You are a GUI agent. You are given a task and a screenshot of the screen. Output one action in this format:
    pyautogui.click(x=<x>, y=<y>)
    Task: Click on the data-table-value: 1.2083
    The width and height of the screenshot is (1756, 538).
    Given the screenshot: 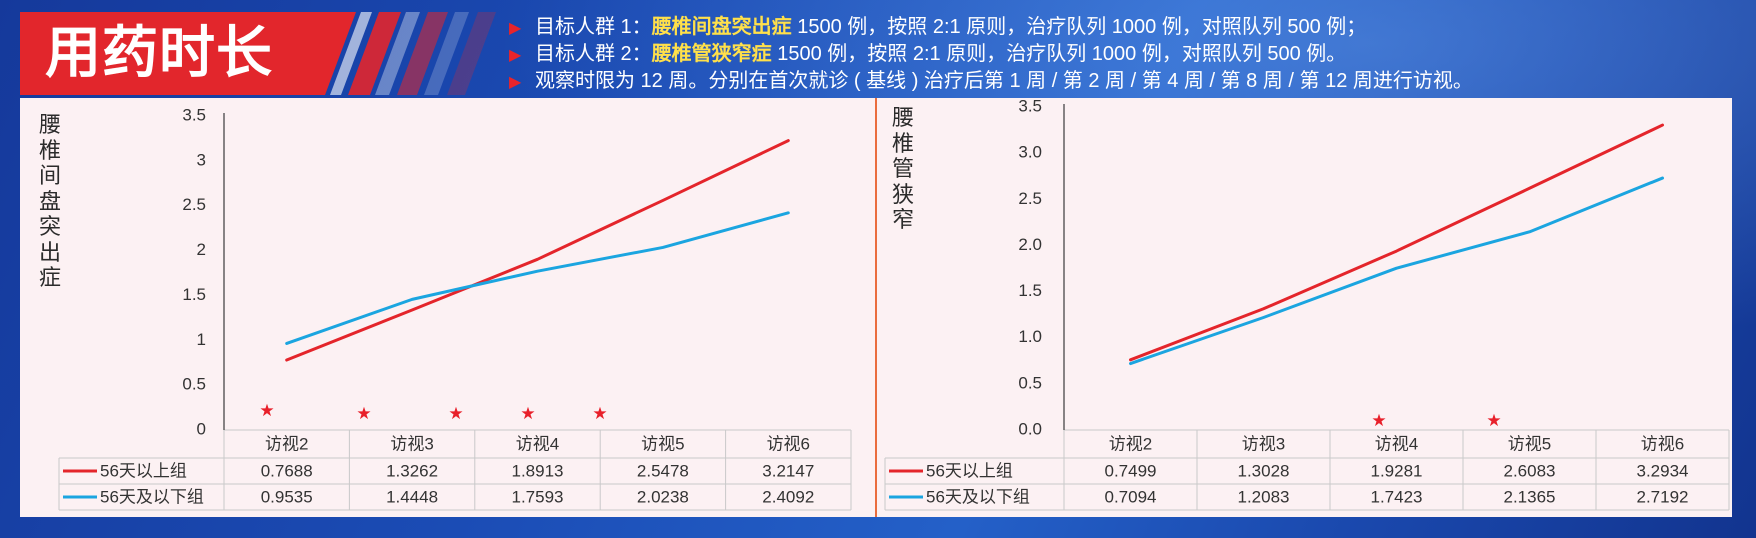 What is the action you would take?
    pyautogui.click(x=1264, y=497)
    